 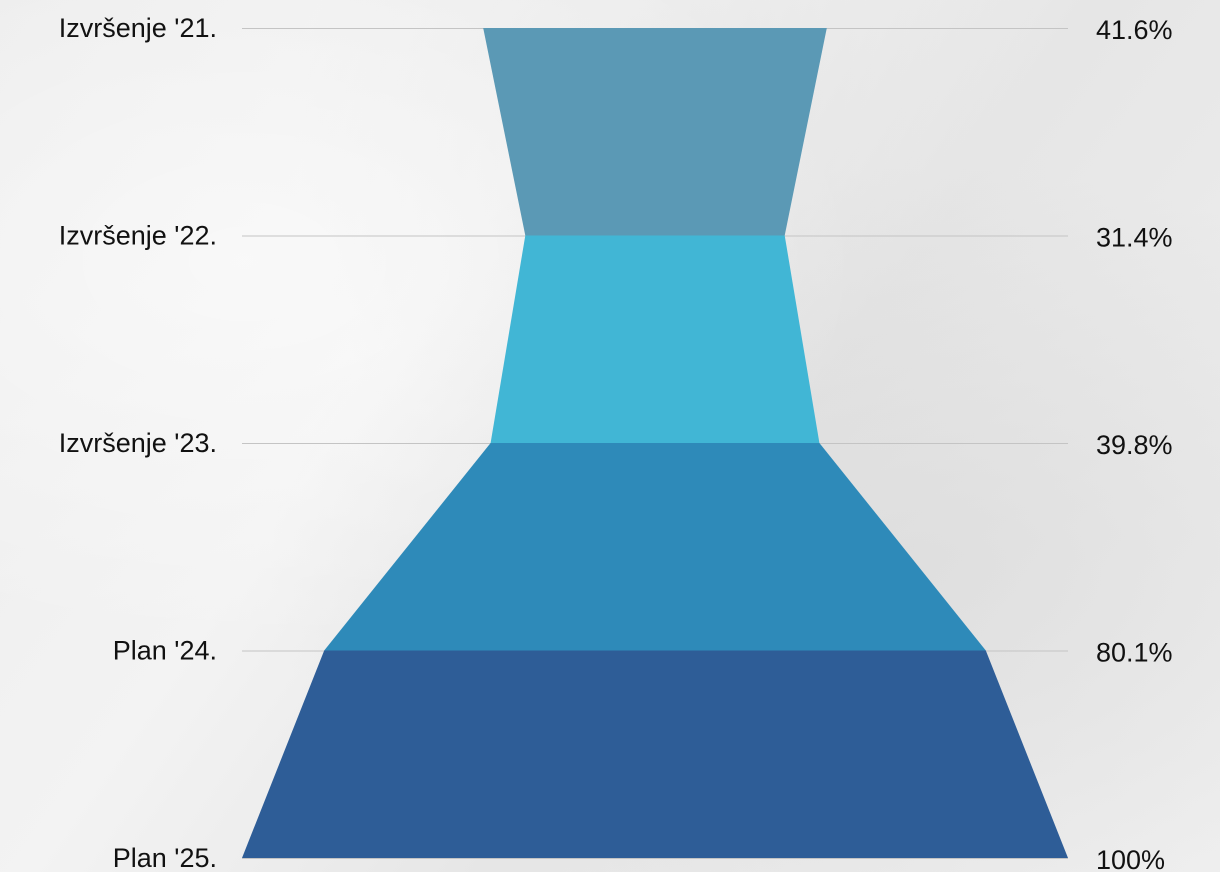 What do you see at coordinates (1134, 30) in the screenshot?
I see `value-label: 41.6%` at bounding box center [1134, 30].